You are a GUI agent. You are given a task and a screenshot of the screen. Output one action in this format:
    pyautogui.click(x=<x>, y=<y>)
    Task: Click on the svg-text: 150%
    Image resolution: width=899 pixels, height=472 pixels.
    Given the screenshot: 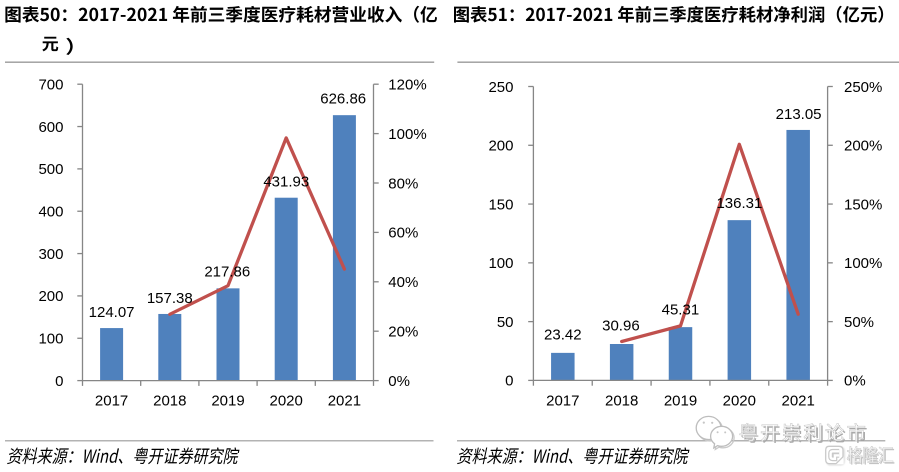 What is the action you would take?
    pyautogui.click(x=863, y=204)
    